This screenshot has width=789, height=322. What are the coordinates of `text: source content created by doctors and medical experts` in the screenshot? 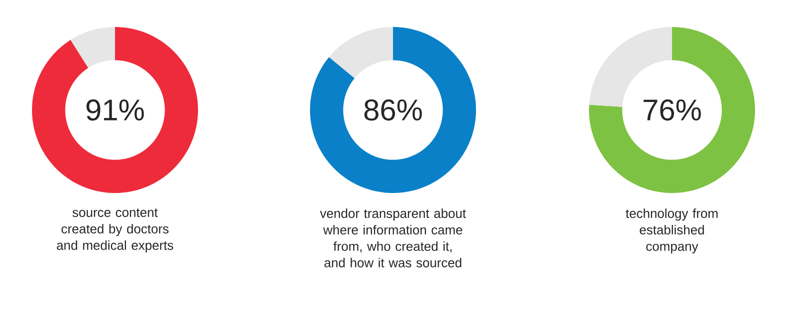 It's located at (115, 230).